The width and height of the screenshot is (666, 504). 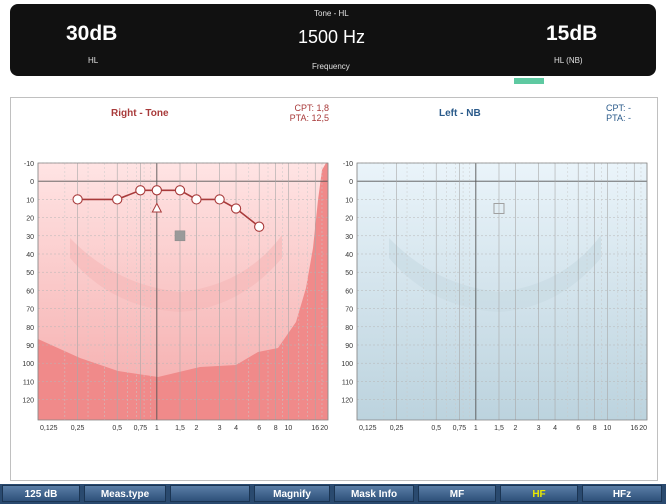 What do you see at coordinates (176, 273) in the screenshot?
I see `right-speech-banana` at bounding box center [176, 273].